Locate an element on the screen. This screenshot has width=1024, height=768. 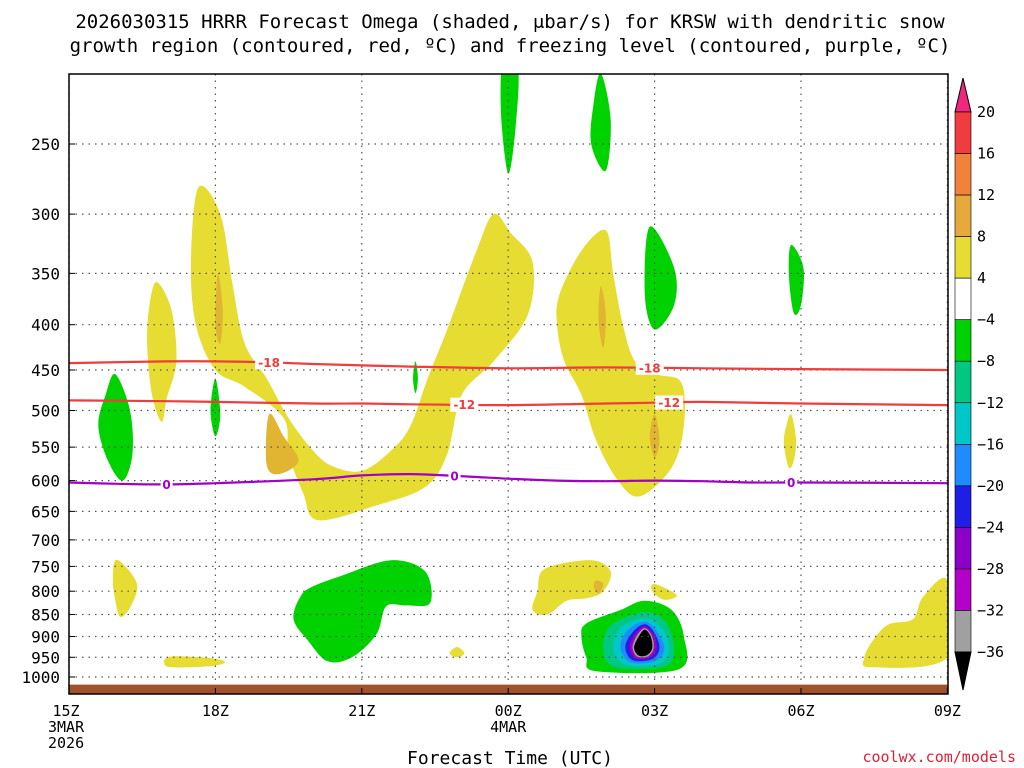
y-tick-label-450: 450 is located at coordinates (45, 370).